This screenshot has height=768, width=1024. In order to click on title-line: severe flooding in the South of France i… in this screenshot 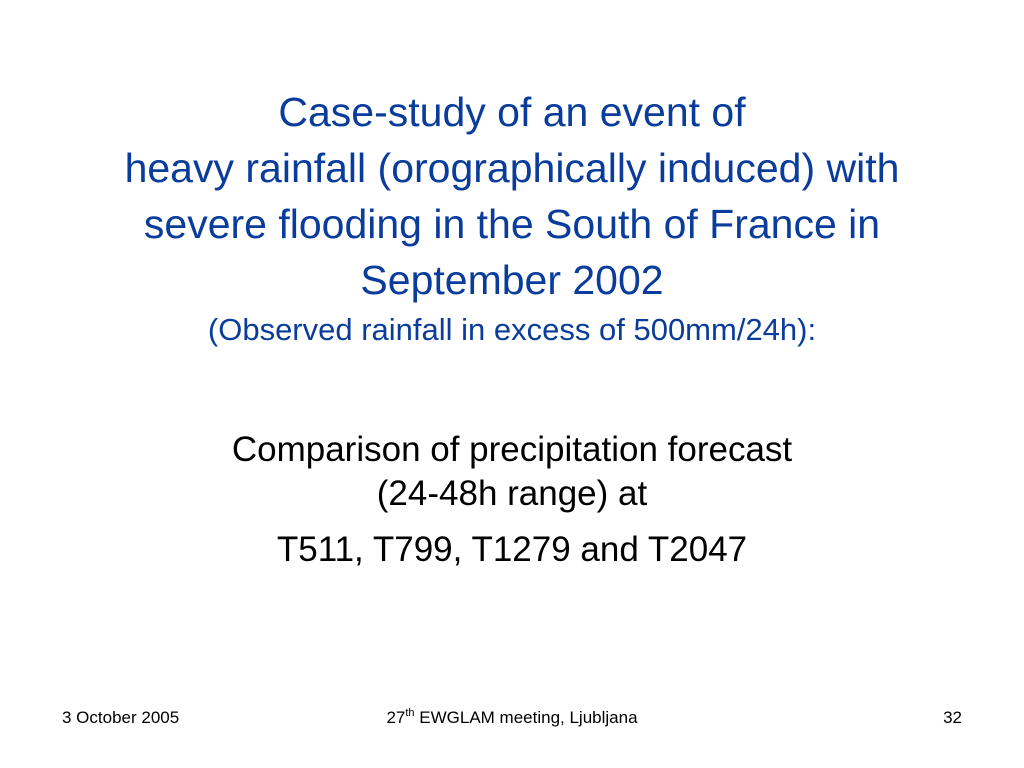, I will do `click(512, 224)`.